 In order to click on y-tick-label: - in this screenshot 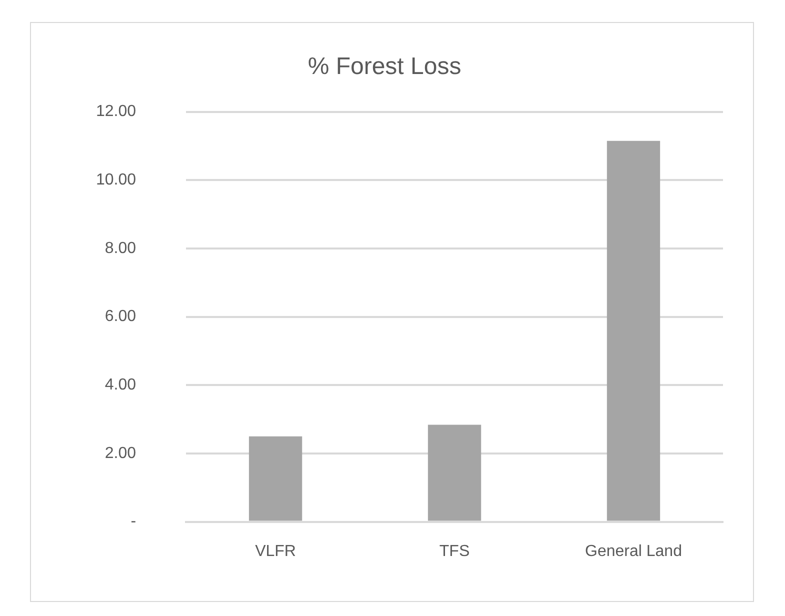, I will do `click(133, 521)`.